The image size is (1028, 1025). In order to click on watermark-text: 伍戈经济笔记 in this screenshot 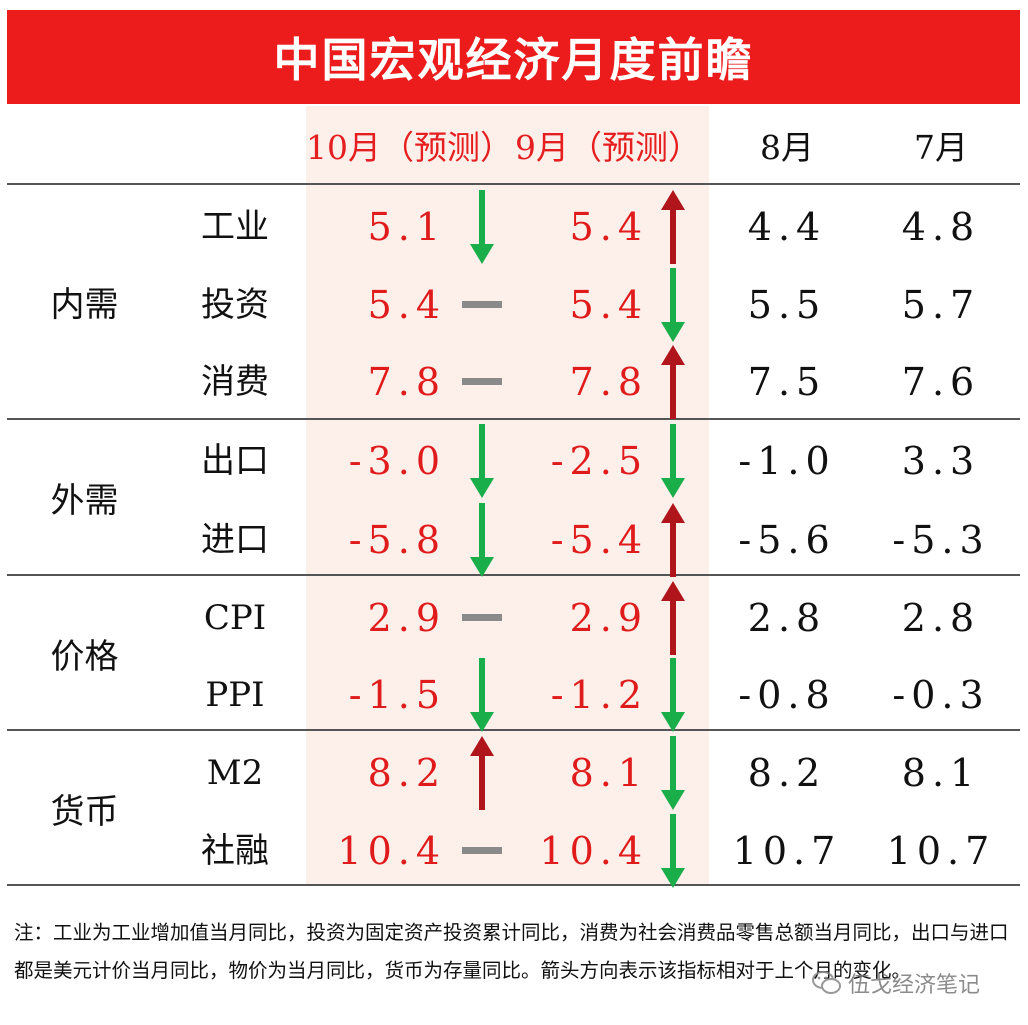, I will do `click(914, 985)`.